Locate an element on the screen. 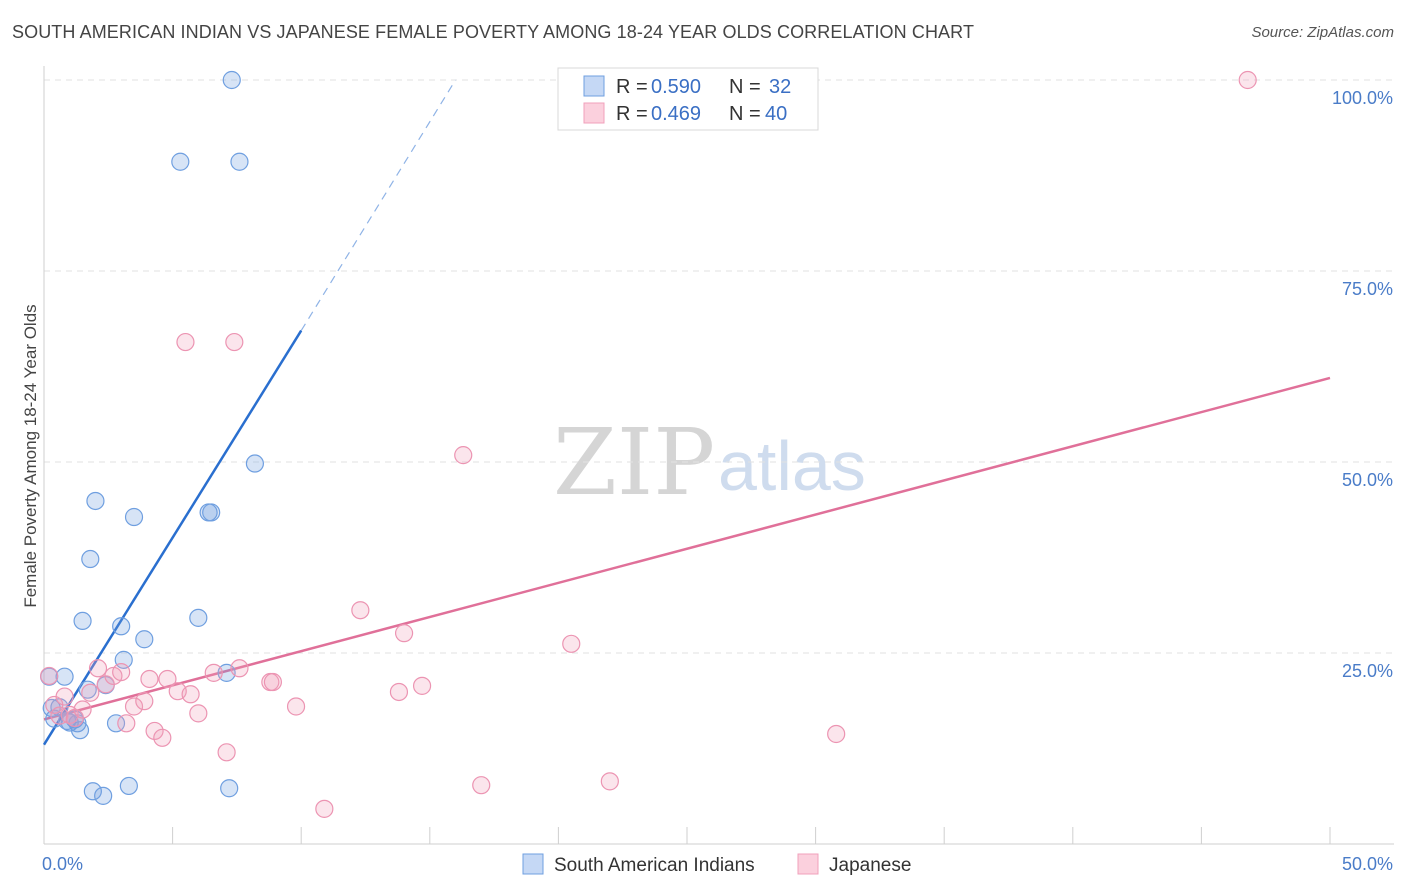 The height and width of the screenshot is (892, 1406). bottom-legend-label-2: Japanese is located at coordinates (870, 865).